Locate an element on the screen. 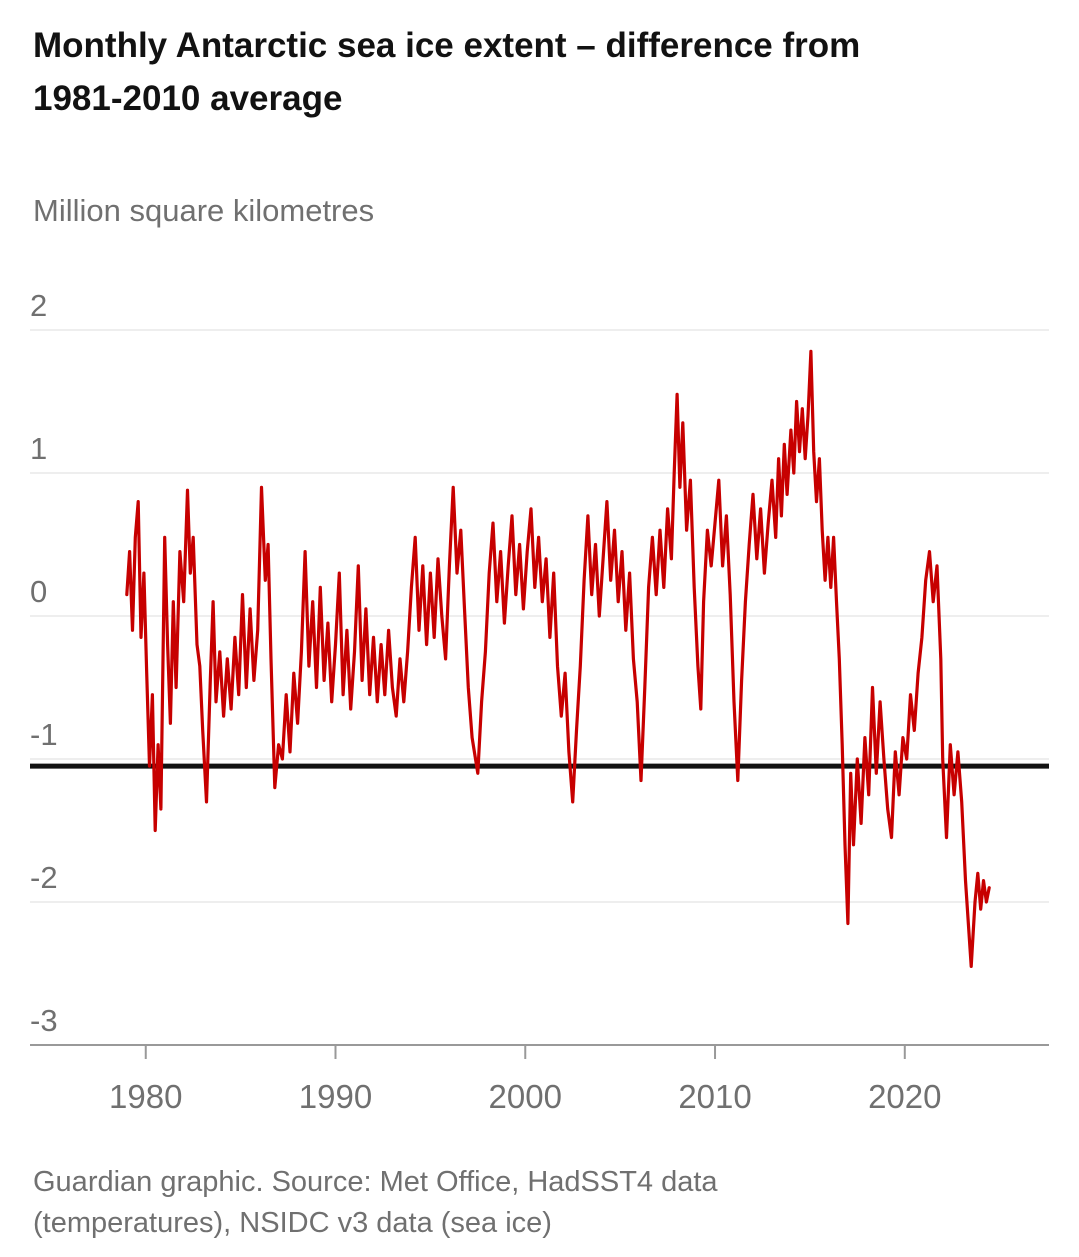 This screenshot has width=1079, height=1257. chart-units-label: Million square kilometres is located at coordinates (204, 210).